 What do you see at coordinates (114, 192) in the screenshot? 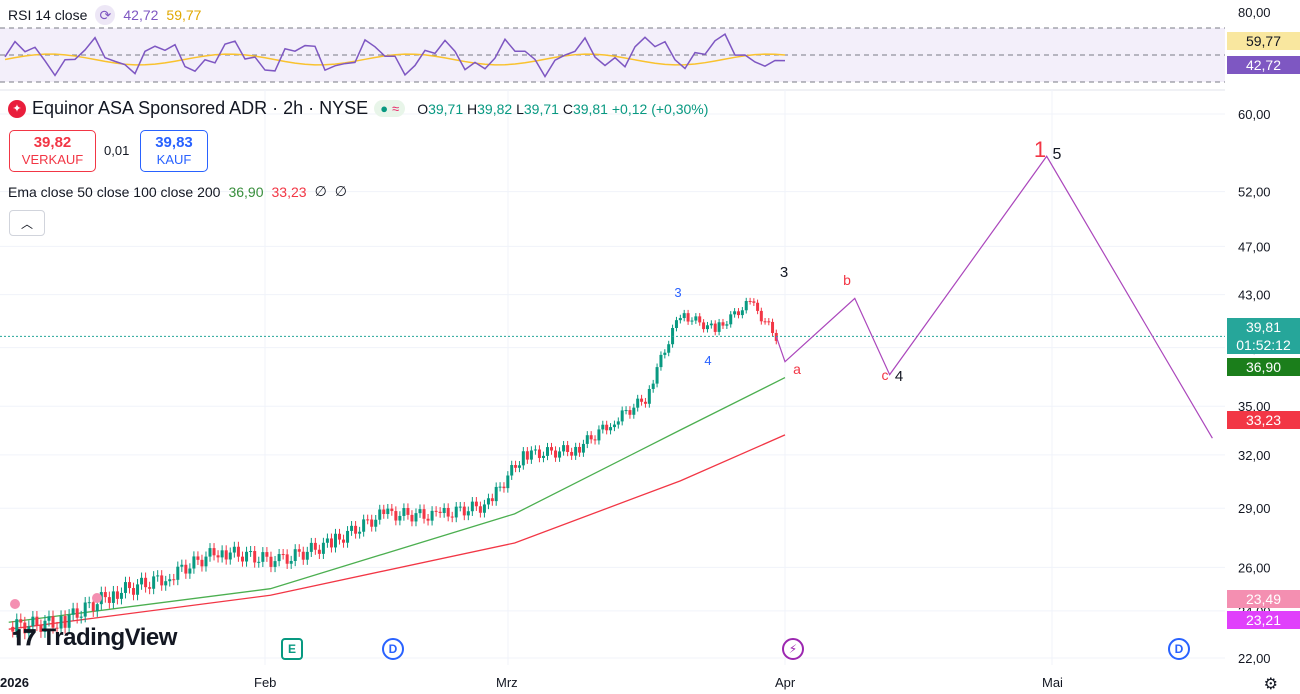
I see `ema-title: Ema close 50 close 100 close 200` at bounding box center [114, 192].